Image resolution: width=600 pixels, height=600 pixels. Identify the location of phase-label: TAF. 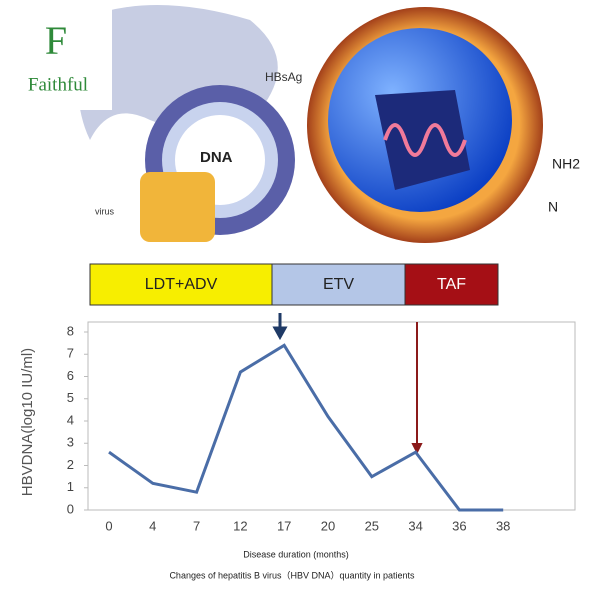
(451, 284).